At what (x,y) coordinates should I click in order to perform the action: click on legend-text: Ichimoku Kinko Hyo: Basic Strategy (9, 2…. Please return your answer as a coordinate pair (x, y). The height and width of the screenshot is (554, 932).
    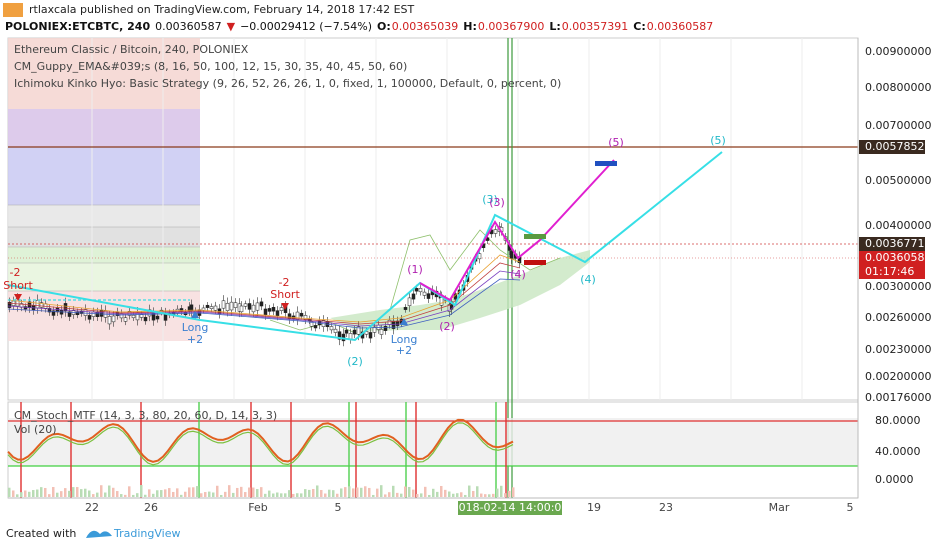
    Looking at the image, I should click on (287, 83).